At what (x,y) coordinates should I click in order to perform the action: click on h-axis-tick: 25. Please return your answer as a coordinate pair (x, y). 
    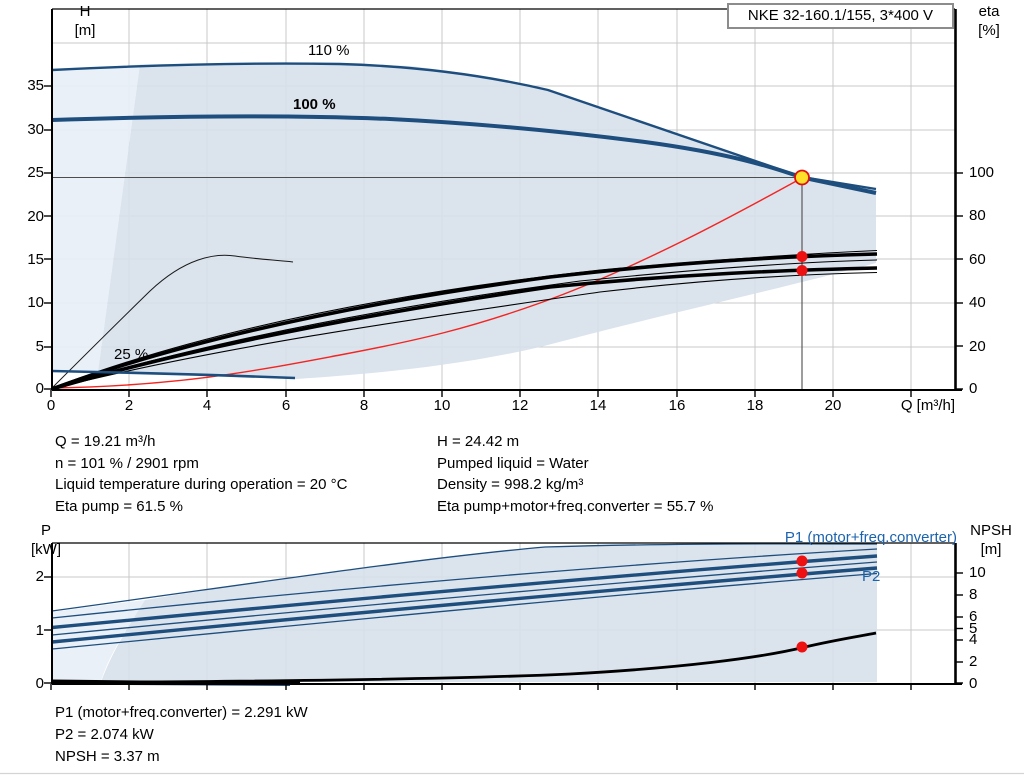
    Looking at the image, I should click on (35, 172).